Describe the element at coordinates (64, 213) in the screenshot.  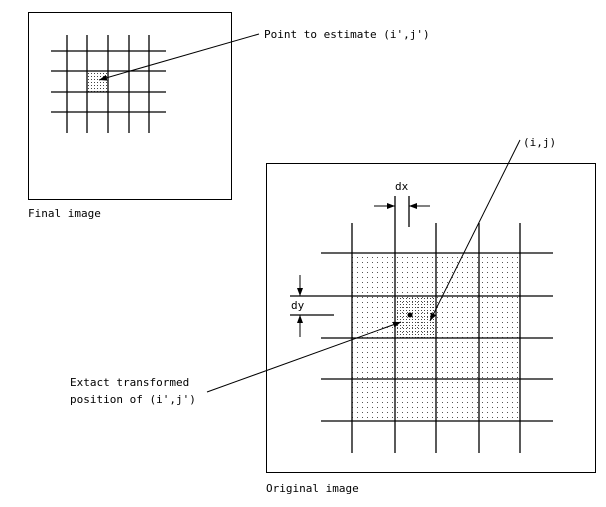
I see `final-image-label: Final image` at that location.